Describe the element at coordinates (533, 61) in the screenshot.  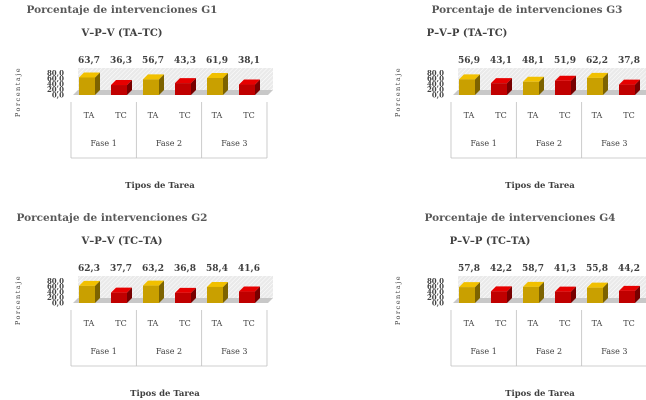
I see `bar-value-label: 48,1` at that location.